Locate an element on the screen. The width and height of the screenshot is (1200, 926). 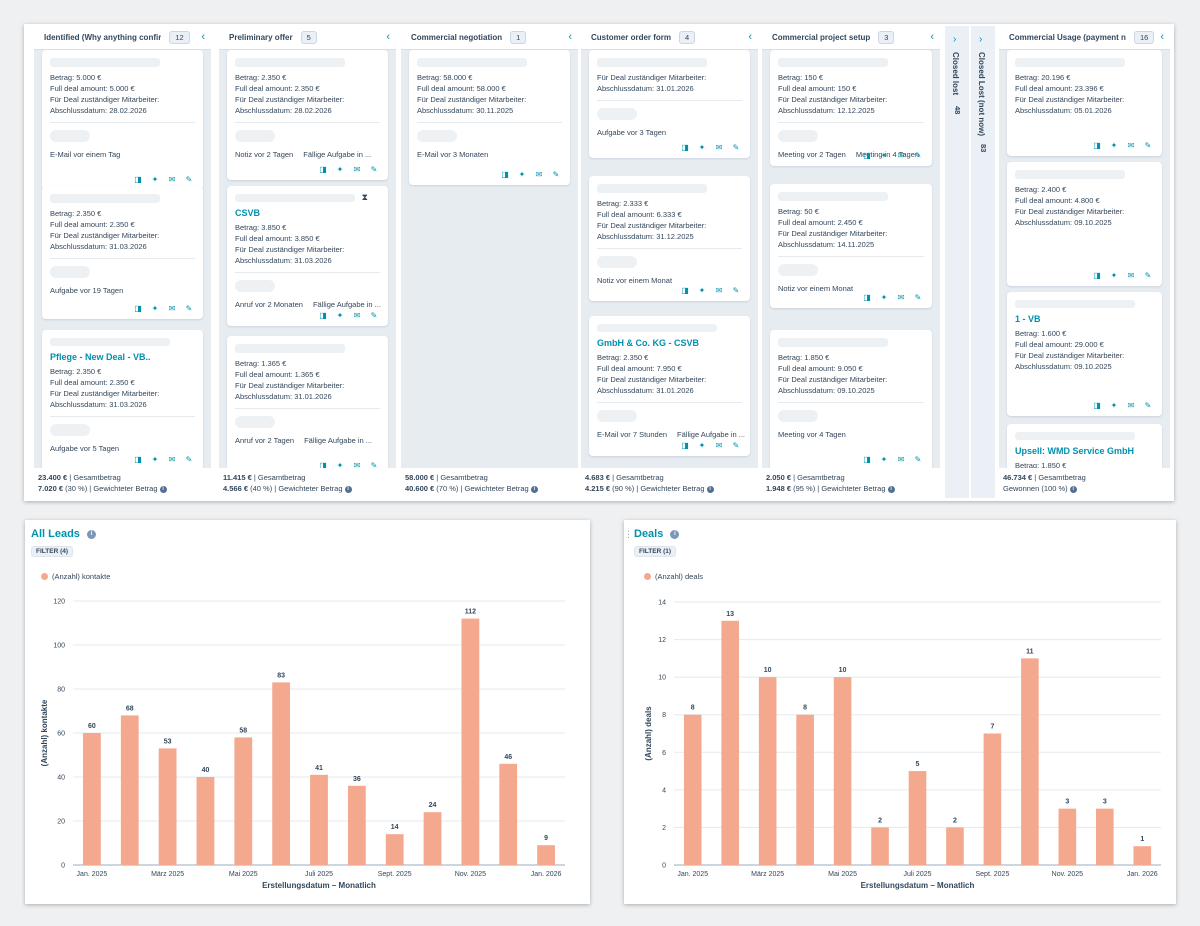
column-header: Customer order form 4 ‹ is located at coordinates (669, 38).